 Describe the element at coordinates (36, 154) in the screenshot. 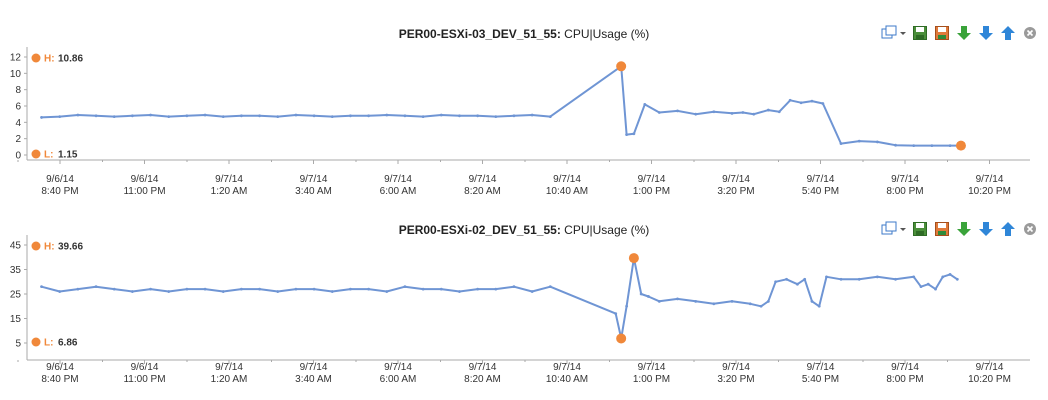

I see `low-legend-dot` at that location.